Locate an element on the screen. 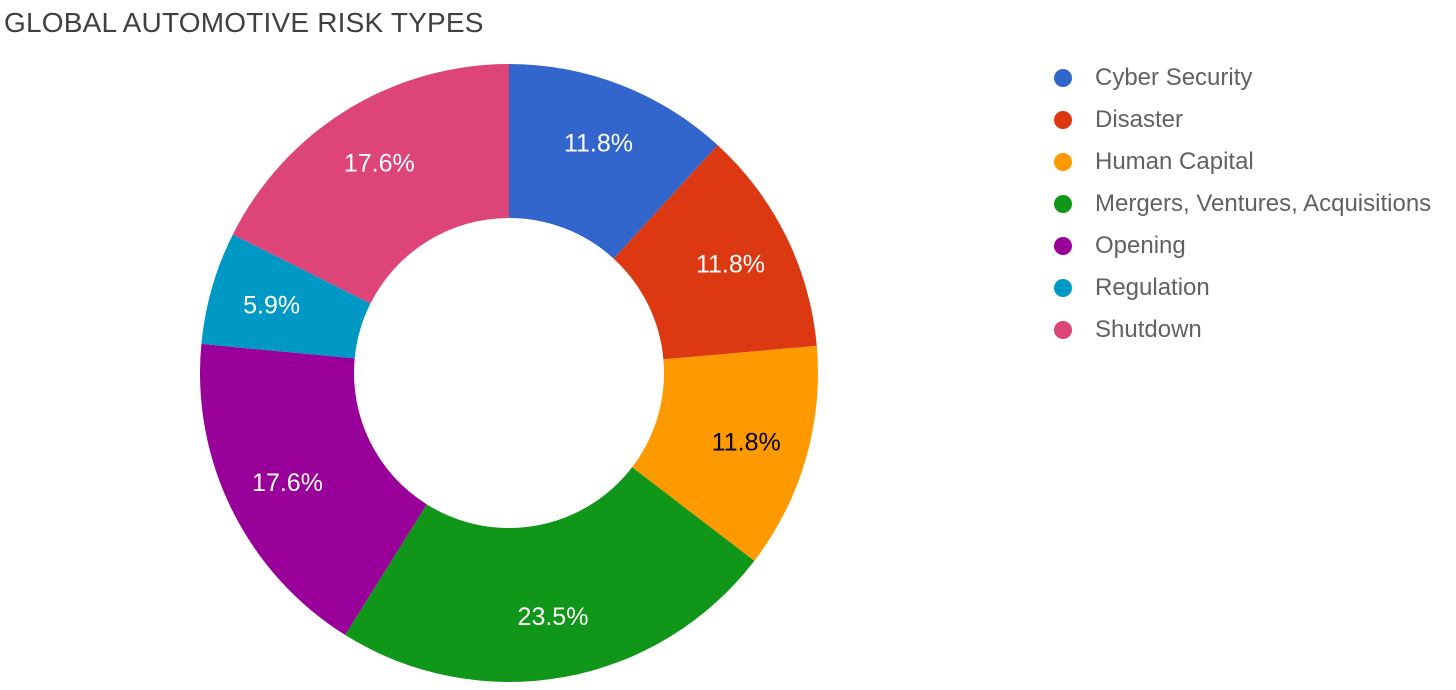 This screenshot has width=1456, height=690. pie-slice-mergers-ventures-acquisitions is located at coordinates (550, 574).